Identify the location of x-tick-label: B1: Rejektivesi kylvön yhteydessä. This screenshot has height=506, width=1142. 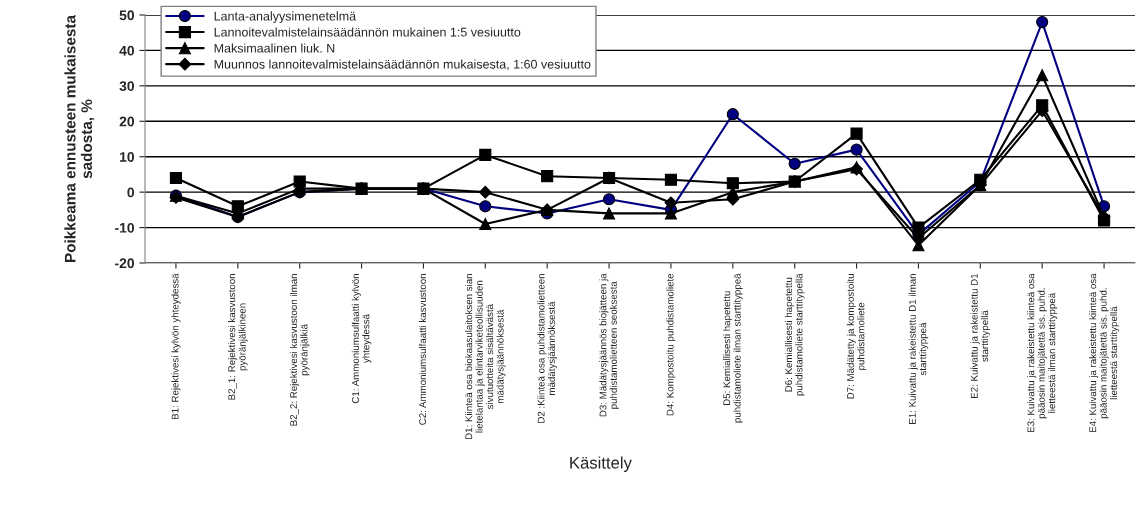
(176, 346).